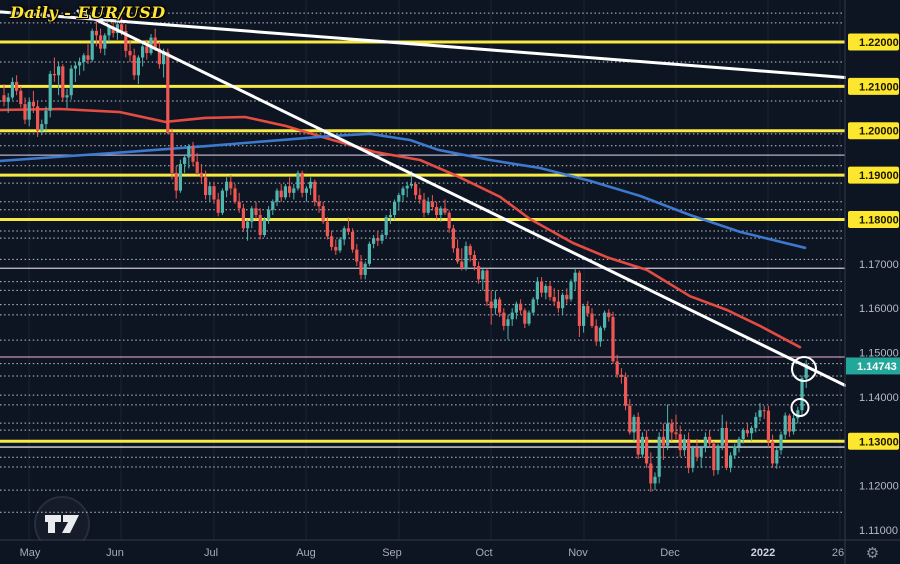  I want to click on breakout-circle, so click(804, 368).